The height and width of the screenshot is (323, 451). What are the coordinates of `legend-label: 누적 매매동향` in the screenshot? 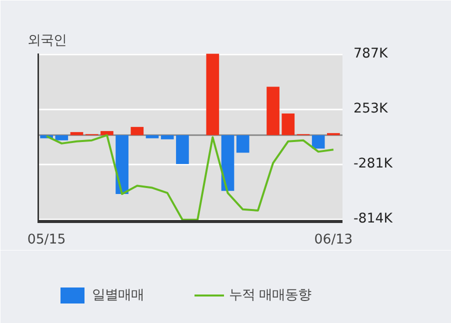 It's located at (270, 295).